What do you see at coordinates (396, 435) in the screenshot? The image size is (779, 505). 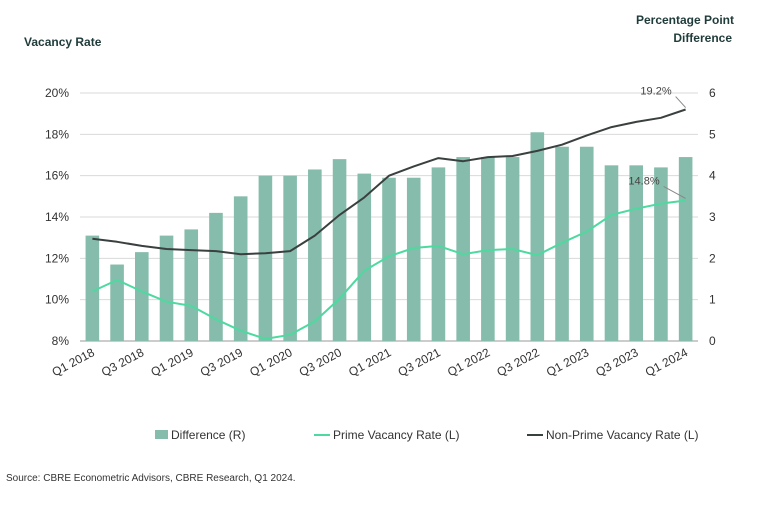 I see `legend-label-prime: Prime Vacancy Rate (L)` at bounding box center [396, 435].